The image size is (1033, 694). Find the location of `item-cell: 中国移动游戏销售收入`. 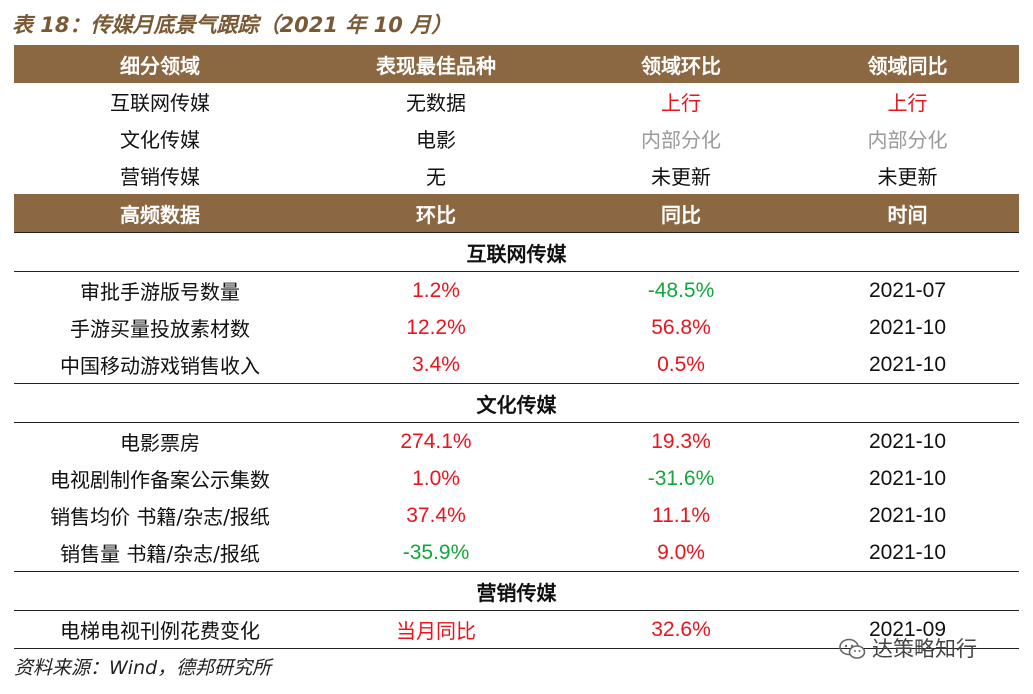

item-cell: 中国移动游戏销售收入 is located at coordinates (160, 366).